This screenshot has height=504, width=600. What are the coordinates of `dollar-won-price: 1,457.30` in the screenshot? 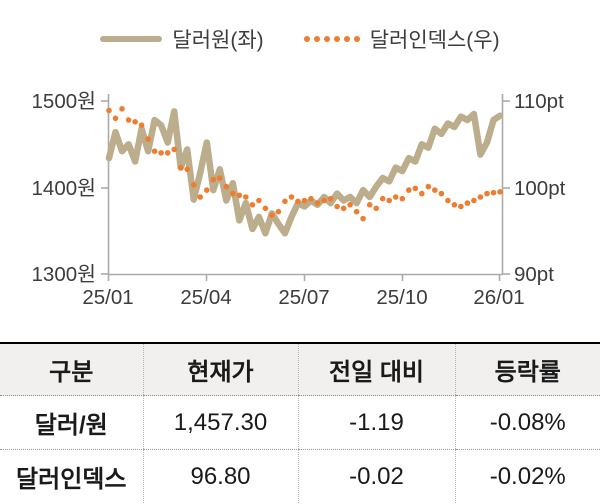 It's located at (220, 422).